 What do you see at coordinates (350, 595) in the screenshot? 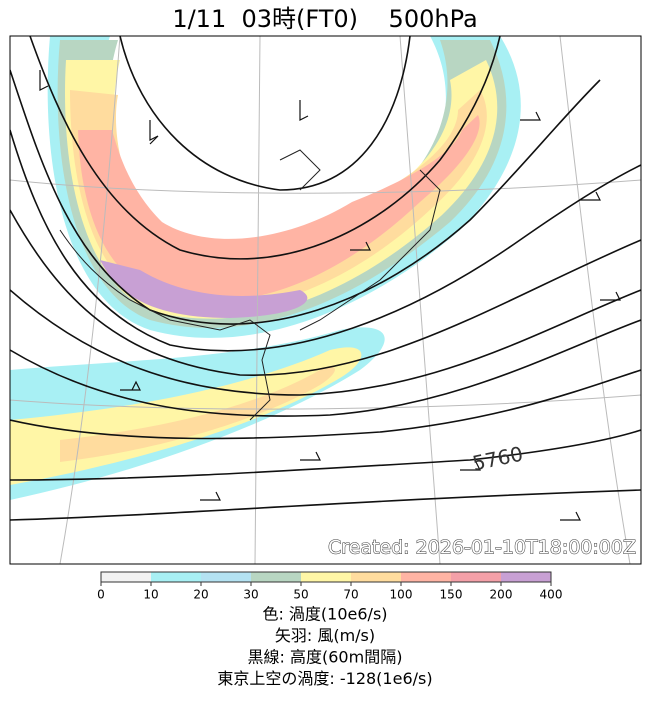
I see `colorbar-tick-label: 70` at bounding box center [350, 595].